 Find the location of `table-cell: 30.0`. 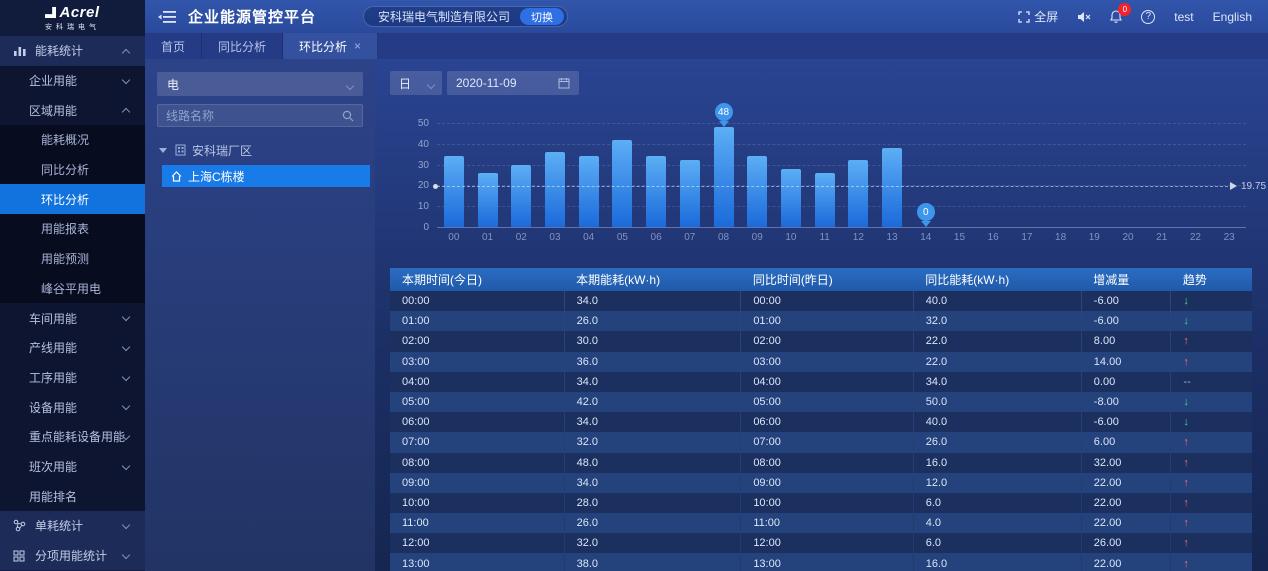

table-cell: 30.0 is located at coordinates (653, 341).